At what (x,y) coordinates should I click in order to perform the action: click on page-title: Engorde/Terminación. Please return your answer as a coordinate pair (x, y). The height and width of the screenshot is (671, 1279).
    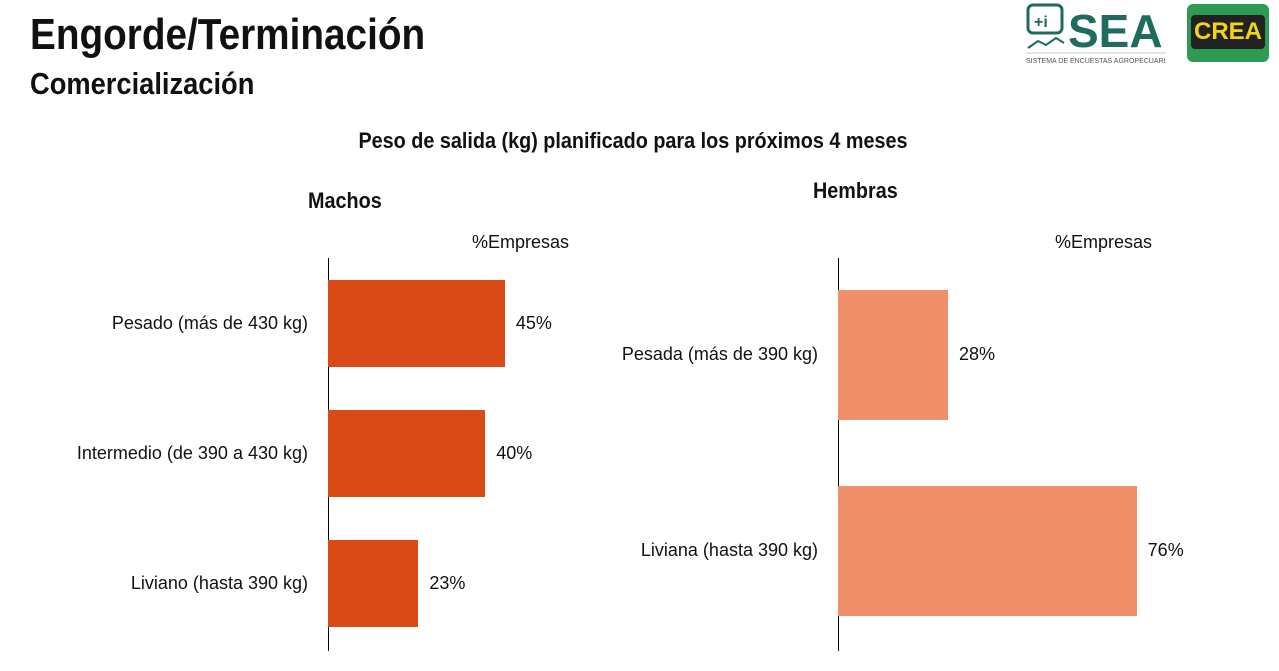
    Looking at the image, I should click on (228, 34).